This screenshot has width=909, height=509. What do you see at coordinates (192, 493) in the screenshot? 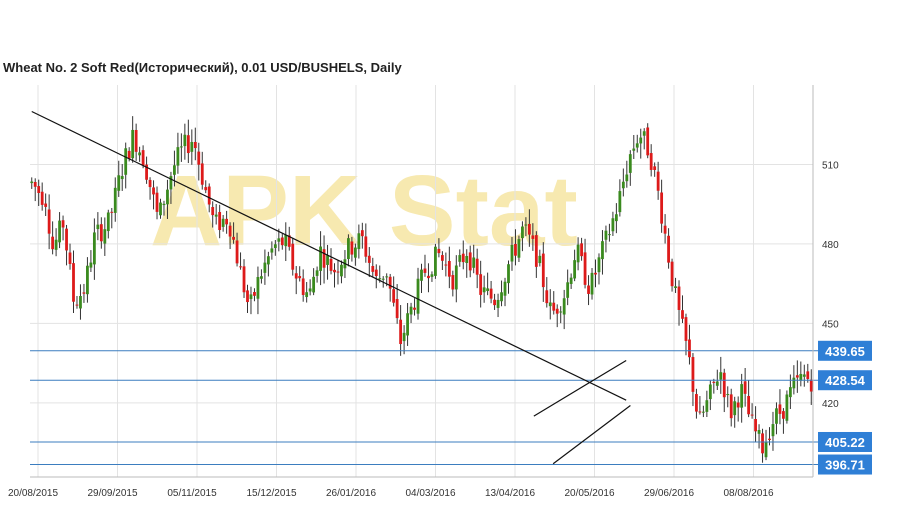
I see `x-tick-label: 05/11/2015` at bounding box center [192, 493].